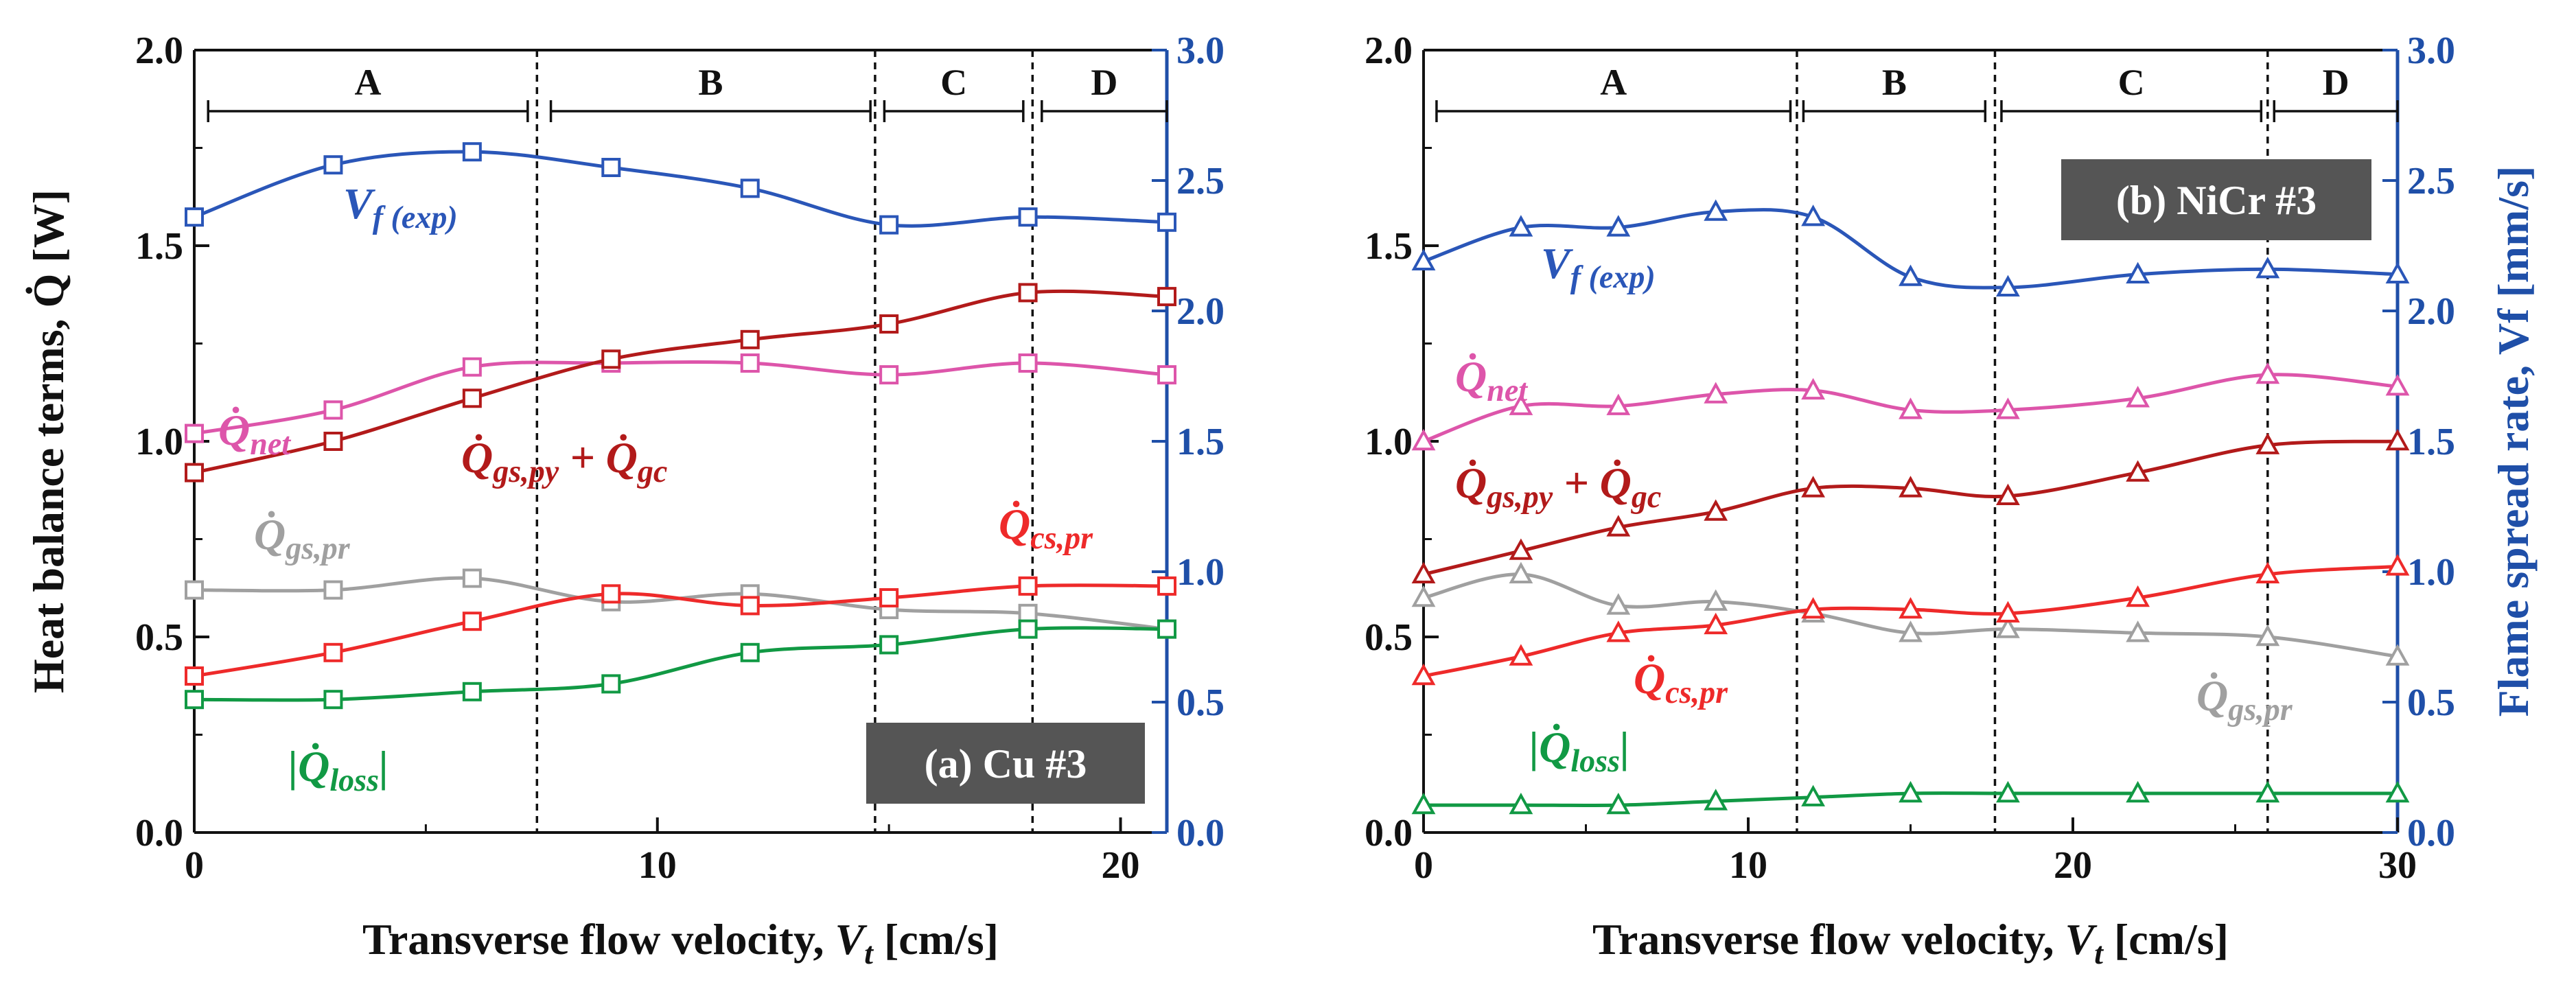 The image size is (2576, 989). I want to click on region-label-a: A, so click(368, 83).